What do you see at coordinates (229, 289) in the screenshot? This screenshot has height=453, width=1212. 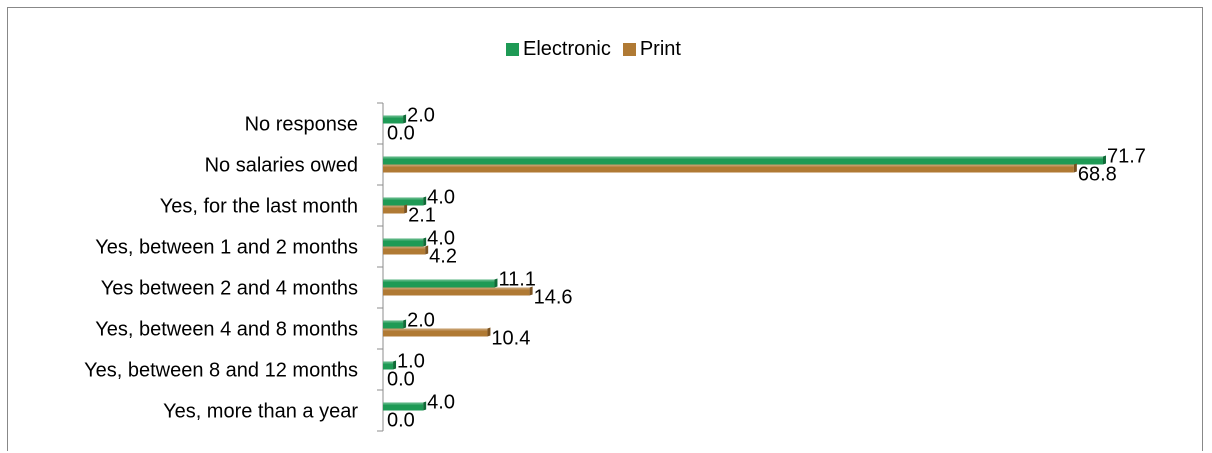 I see `category-label: Yes between 2 and 4 months` at bounding box center [229, 289].